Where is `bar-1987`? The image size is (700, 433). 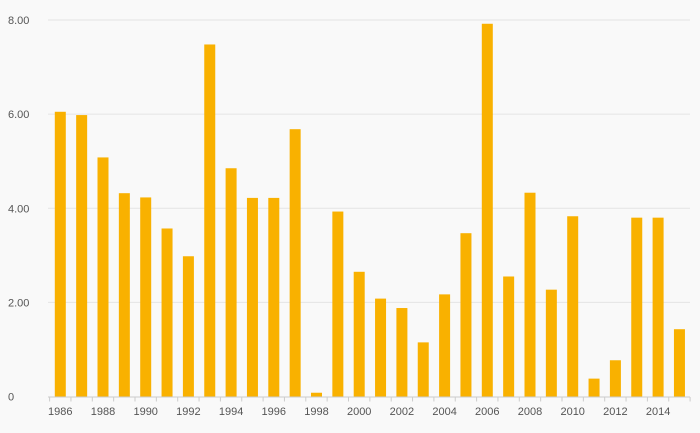 bar-1987 is located at coordinates (82, 256).